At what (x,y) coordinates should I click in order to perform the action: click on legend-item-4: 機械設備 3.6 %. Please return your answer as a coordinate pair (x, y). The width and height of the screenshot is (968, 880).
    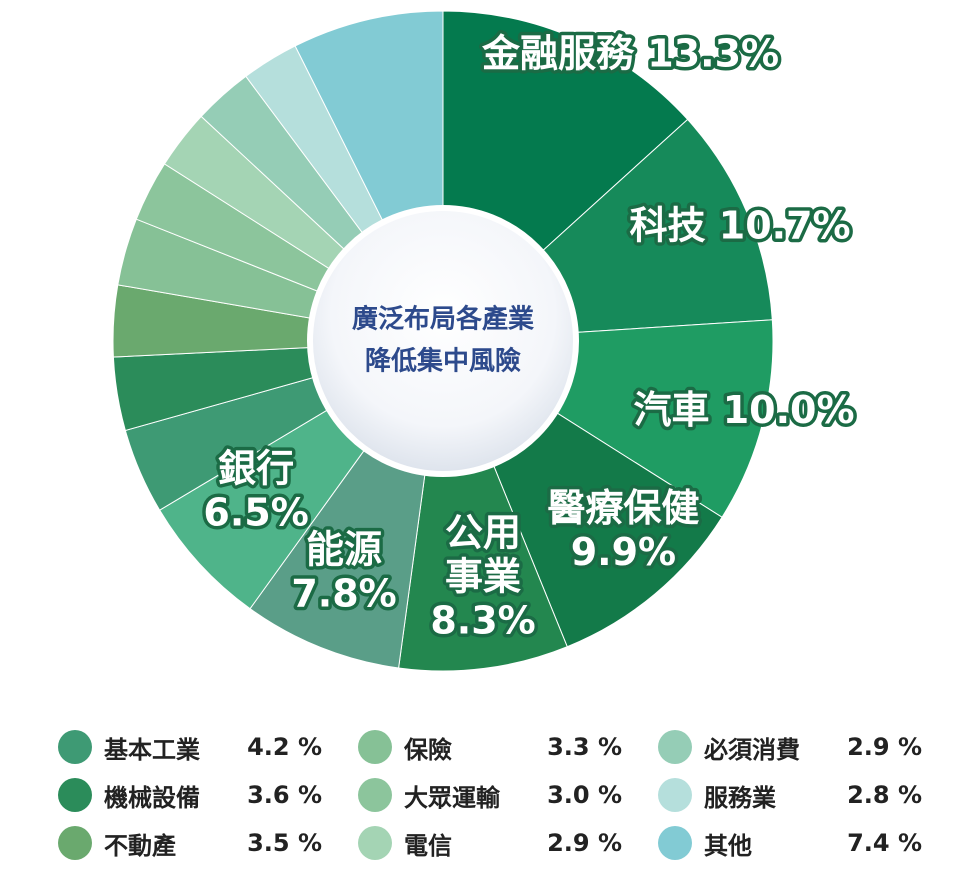
    Looking at the image, I should click on (208, 795).